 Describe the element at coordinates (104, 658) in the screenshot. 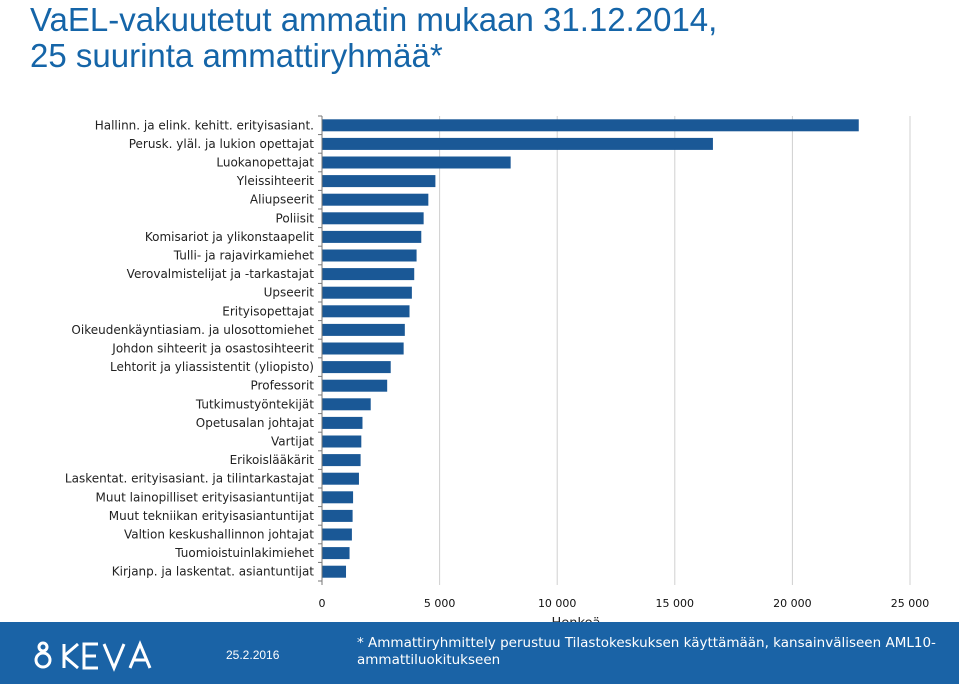

I see `keva-logo` at that location.